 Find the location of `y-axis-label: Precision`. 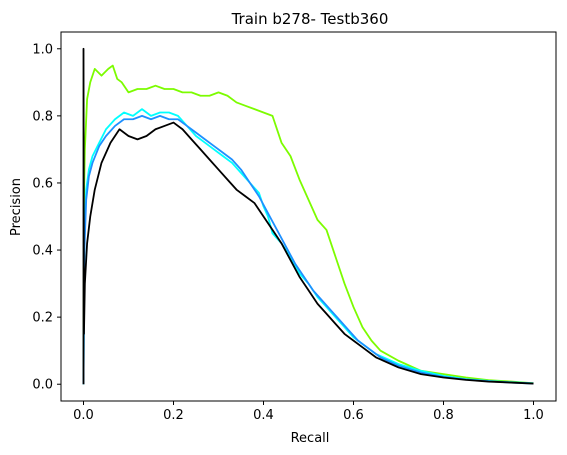

y-axis-label: Precision is located at coordinates (16, 207).